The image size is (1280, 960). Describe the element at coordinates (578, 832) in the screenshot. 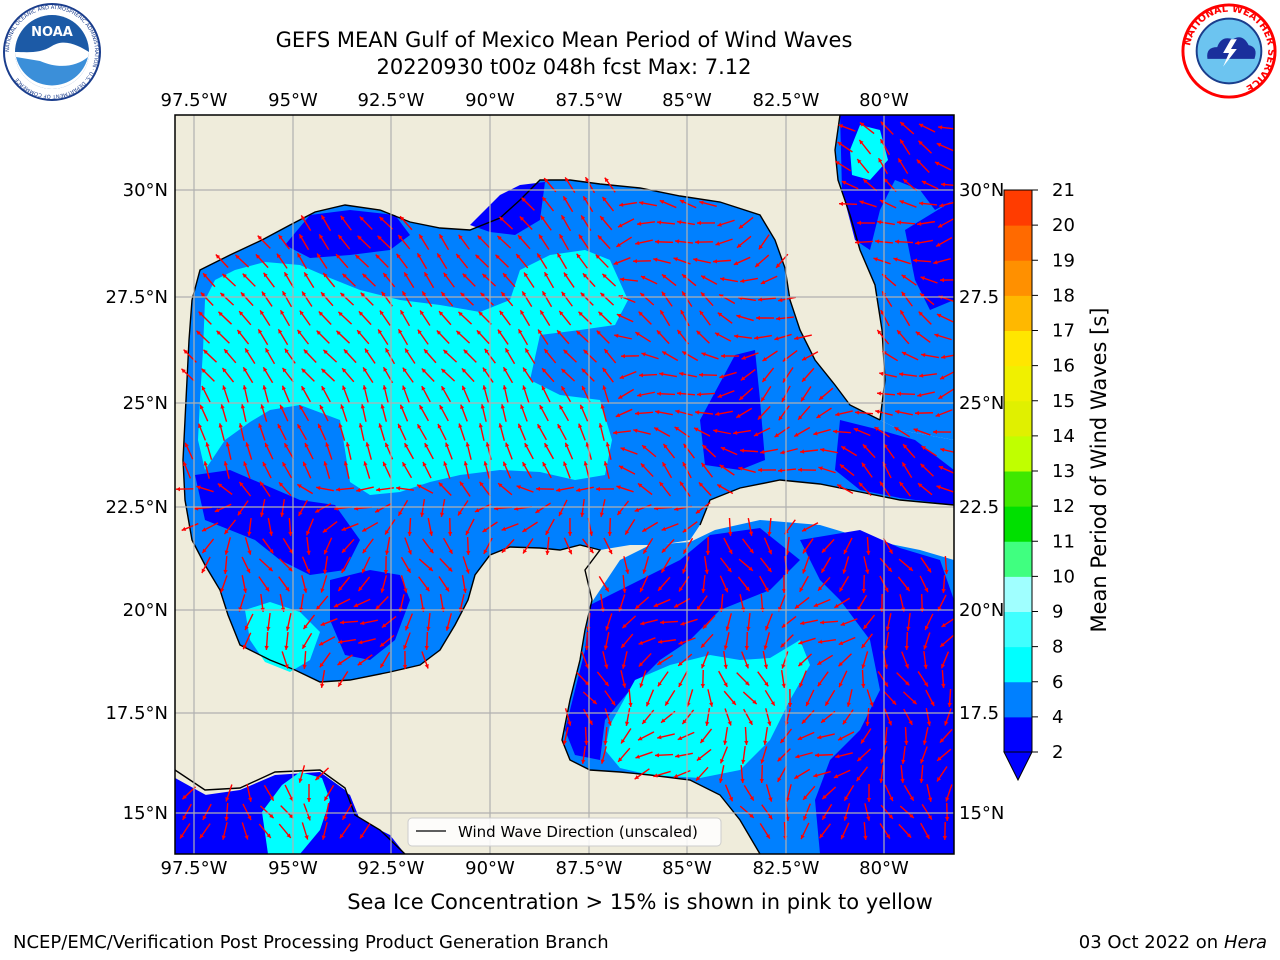

I see `legend-label: Wind Wave Direction (unscaled)` at that location.